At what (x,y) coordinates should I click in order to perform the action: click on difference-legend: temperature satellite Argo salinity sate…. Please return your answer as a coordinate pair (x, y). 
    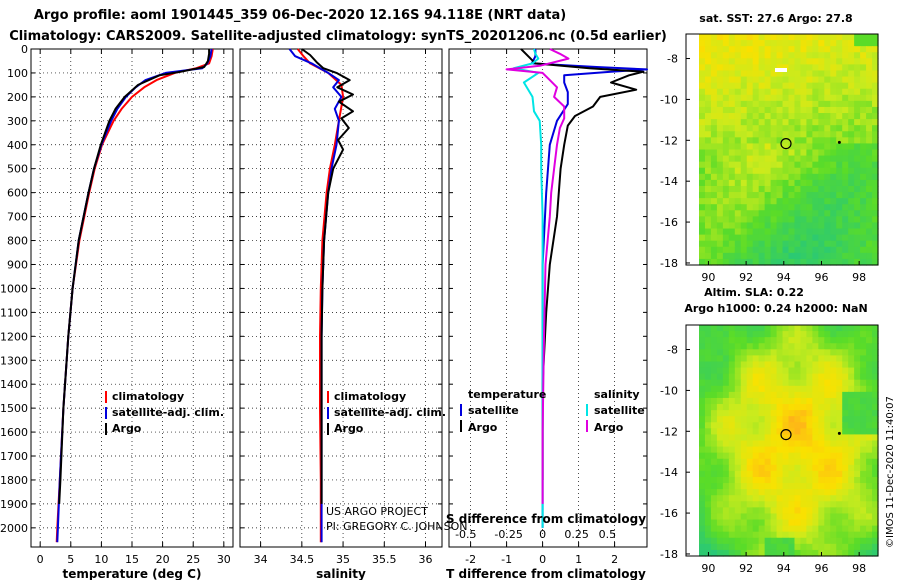
    Looking at the image, I should click on (552, 411).